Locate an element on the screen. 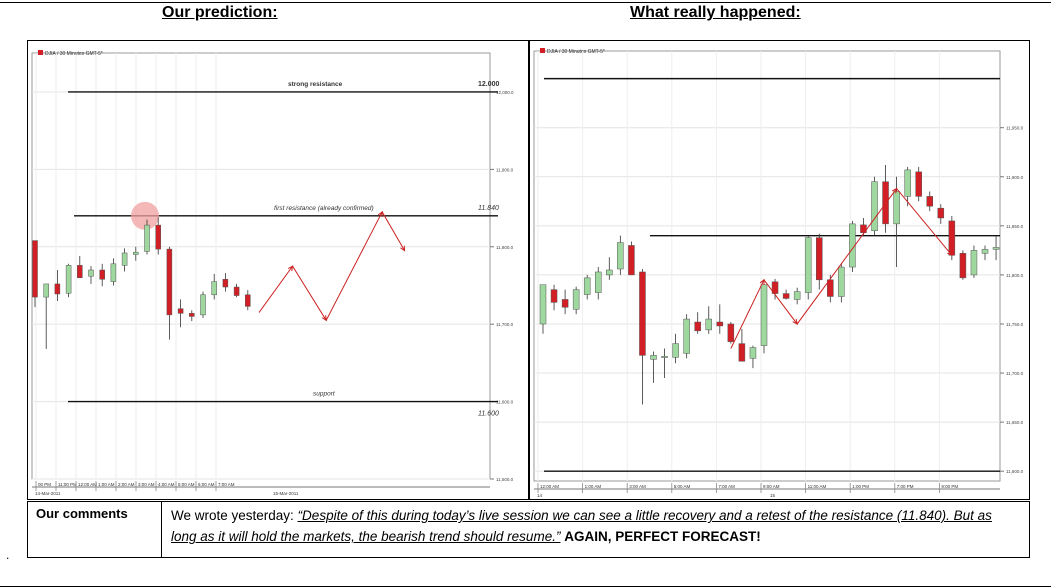 This screenshot has height=588, width=1051. actual-y-tick-label: 11,750.0 is located at coordinates (1015, 324).